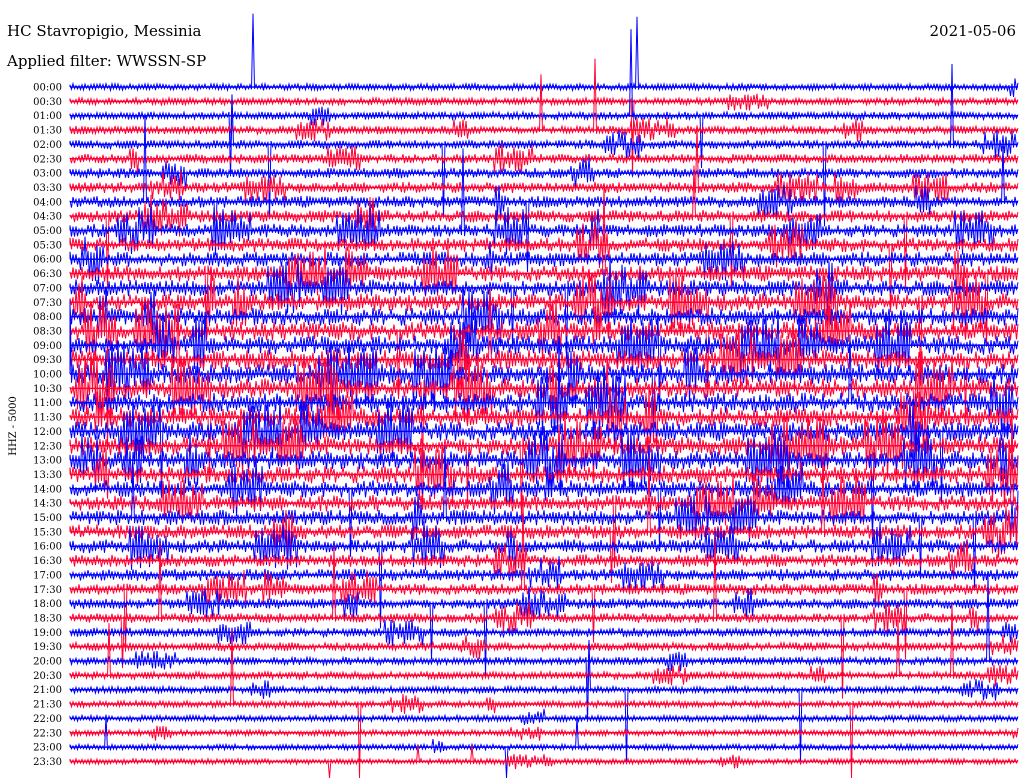 This screenshot has width=1024, height=780. Describe the element at coordinates (47, 647) in the screenshot. I see `row-time-label: 19:30` at that location.